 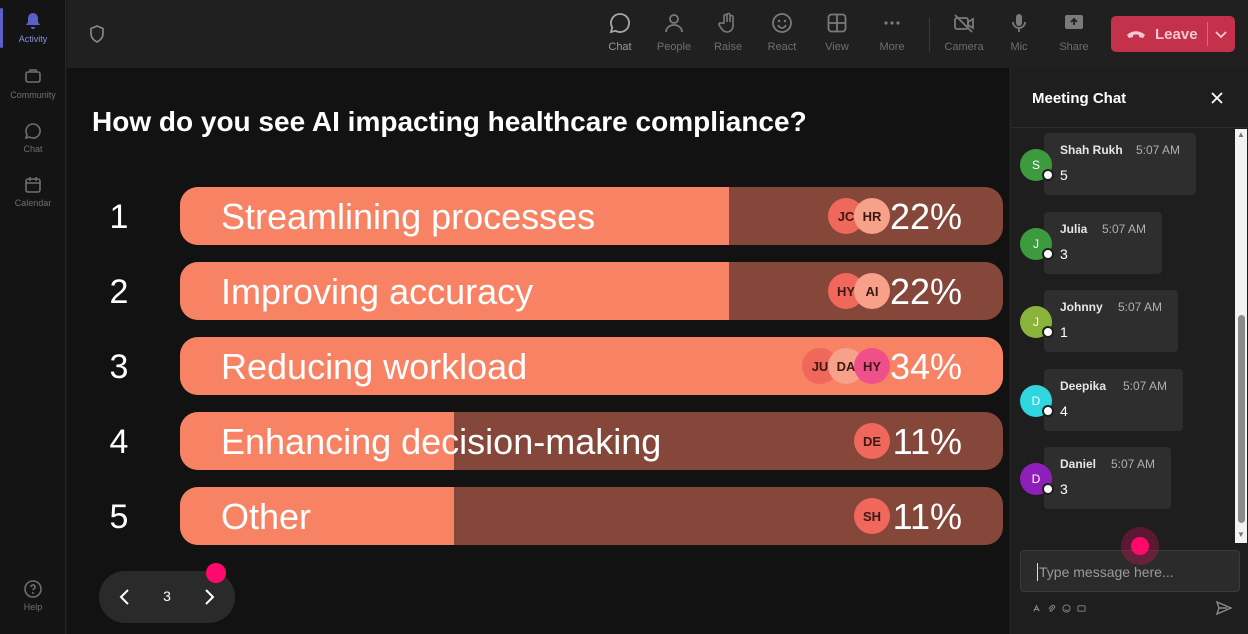 What do you see at coordinates (1074, 23) in the screenshot?
I see `share-icon` at bounding box center [1074, 23].